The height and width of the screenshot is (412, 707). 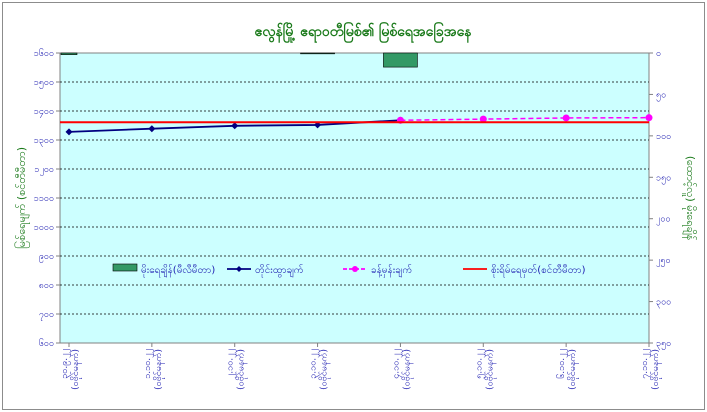 I want to click on x-tick-label: ၅.၁၀.၂၂, so click(x=479, y=364).